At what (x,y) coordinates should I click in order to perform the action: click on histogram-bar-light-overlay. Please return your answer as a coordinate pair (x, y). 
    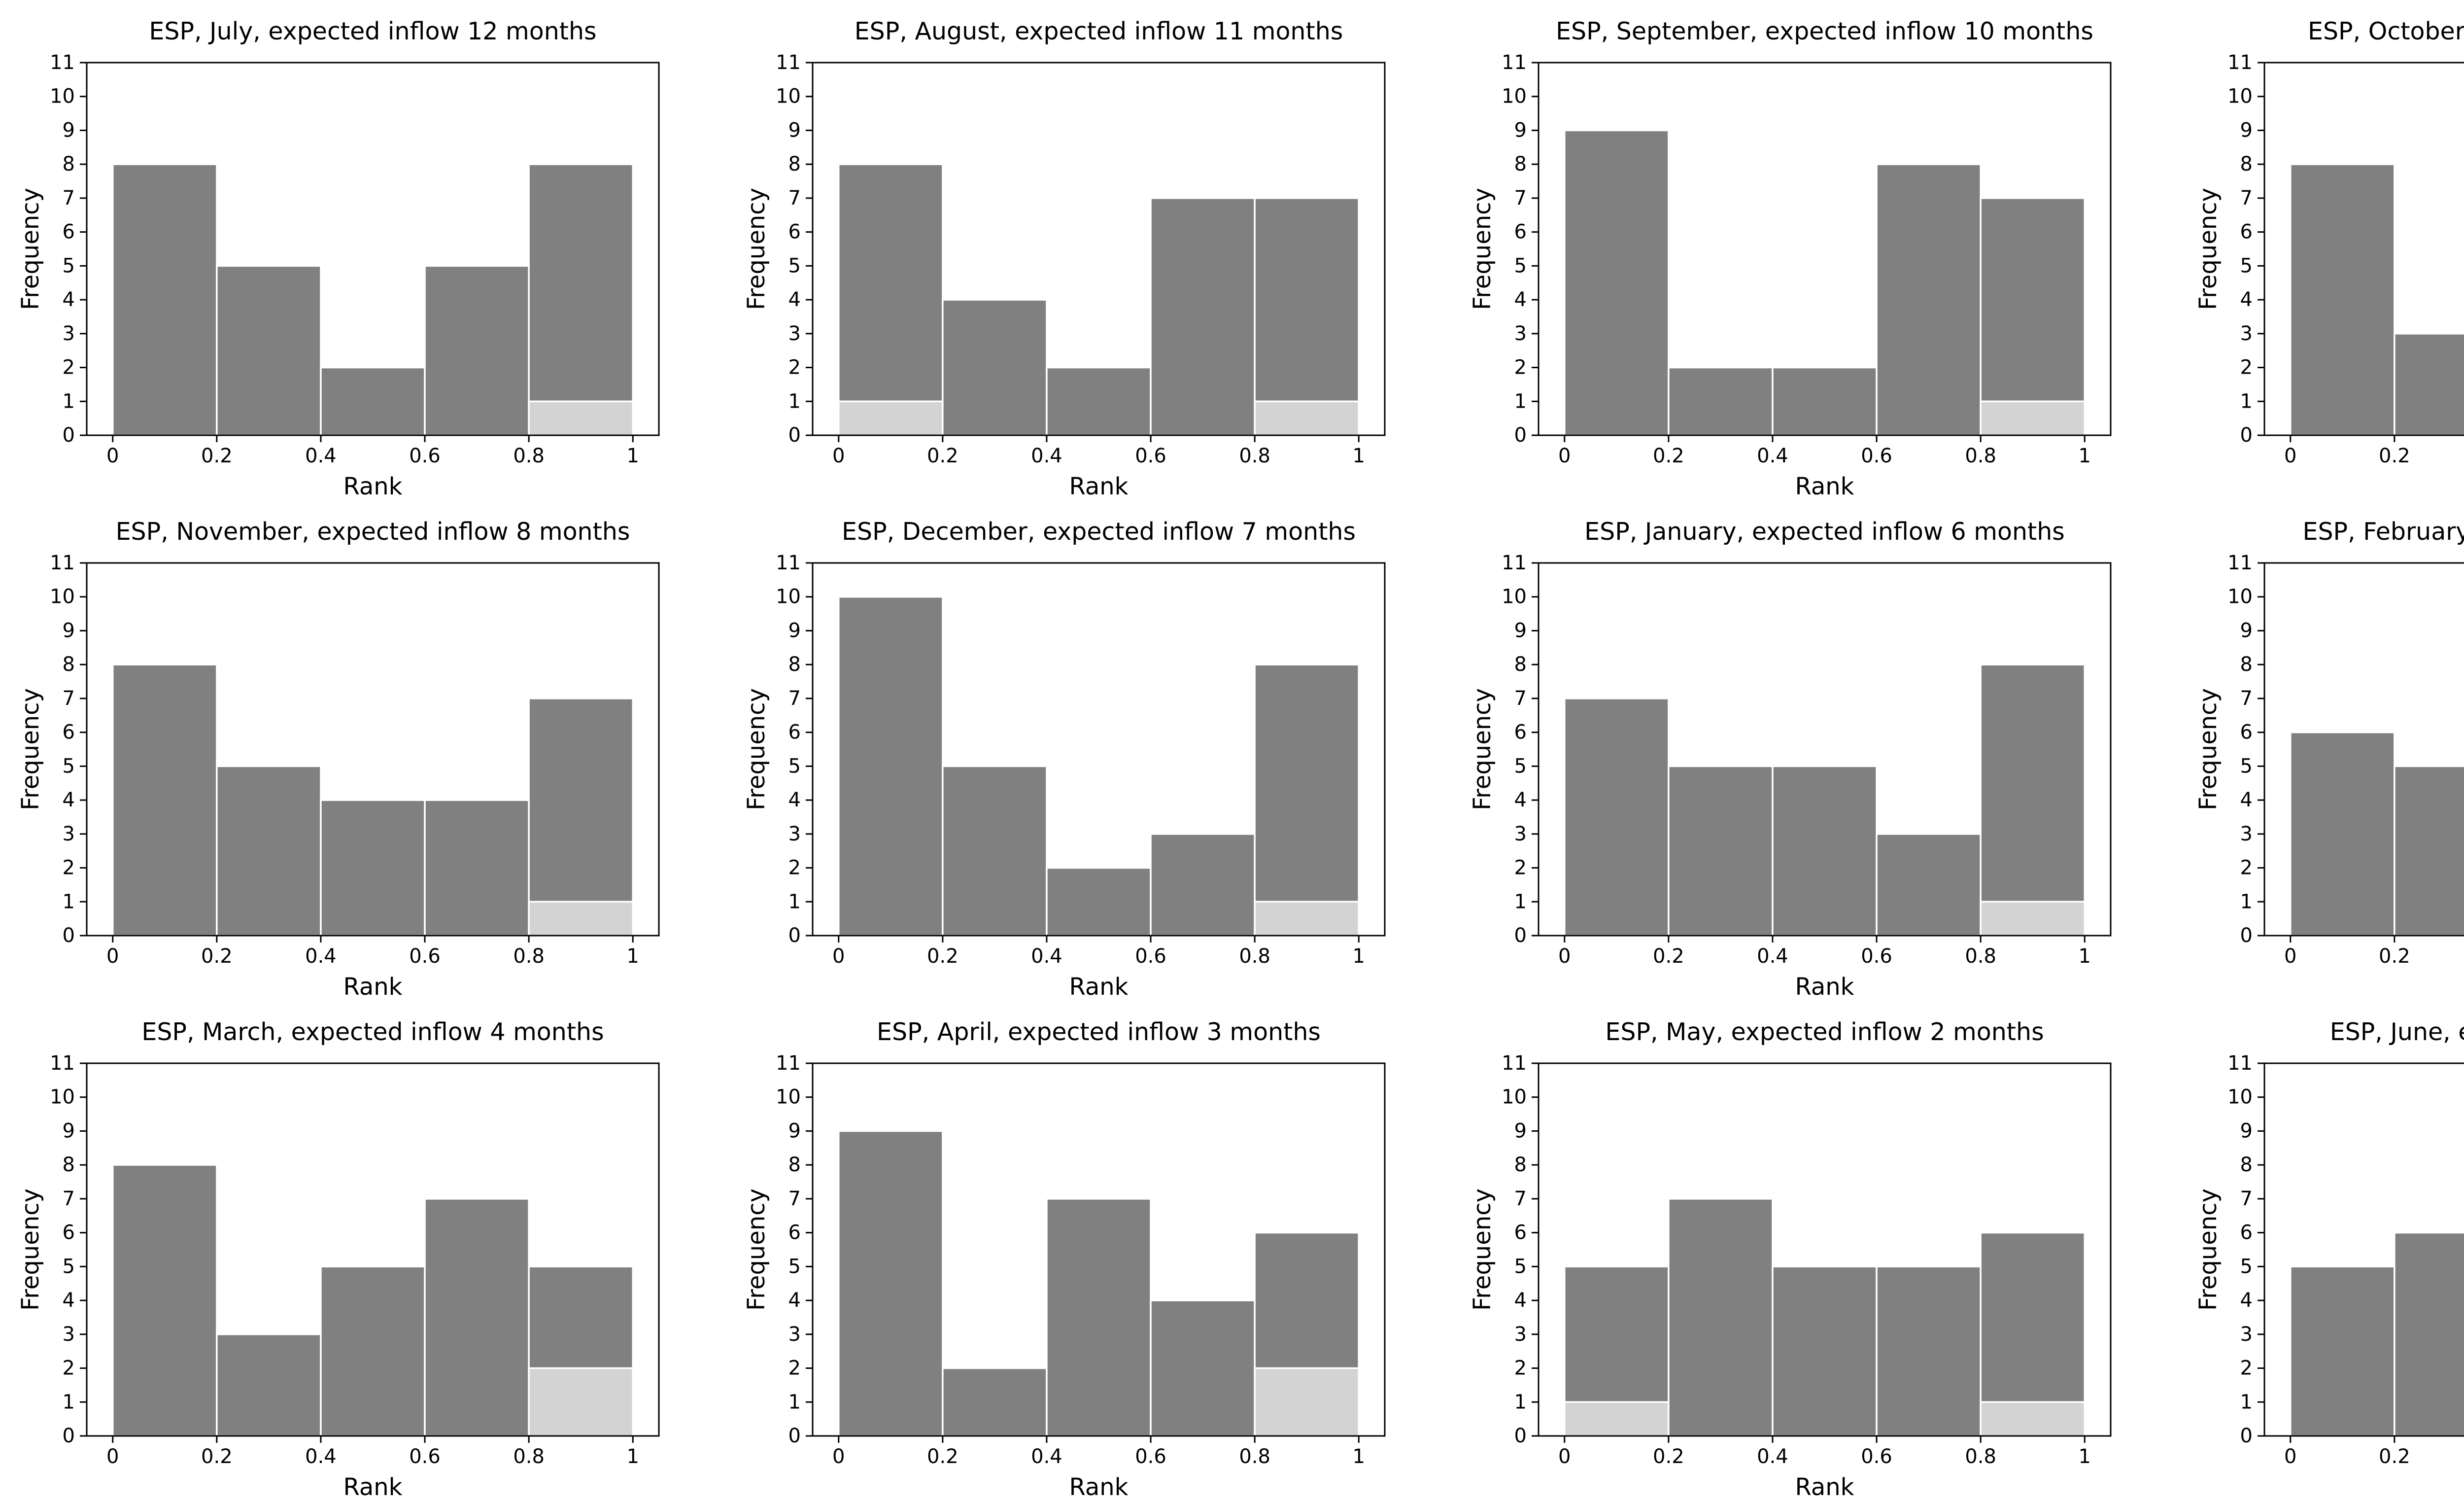
    Looking at the image, I should click on (1617, 1419).